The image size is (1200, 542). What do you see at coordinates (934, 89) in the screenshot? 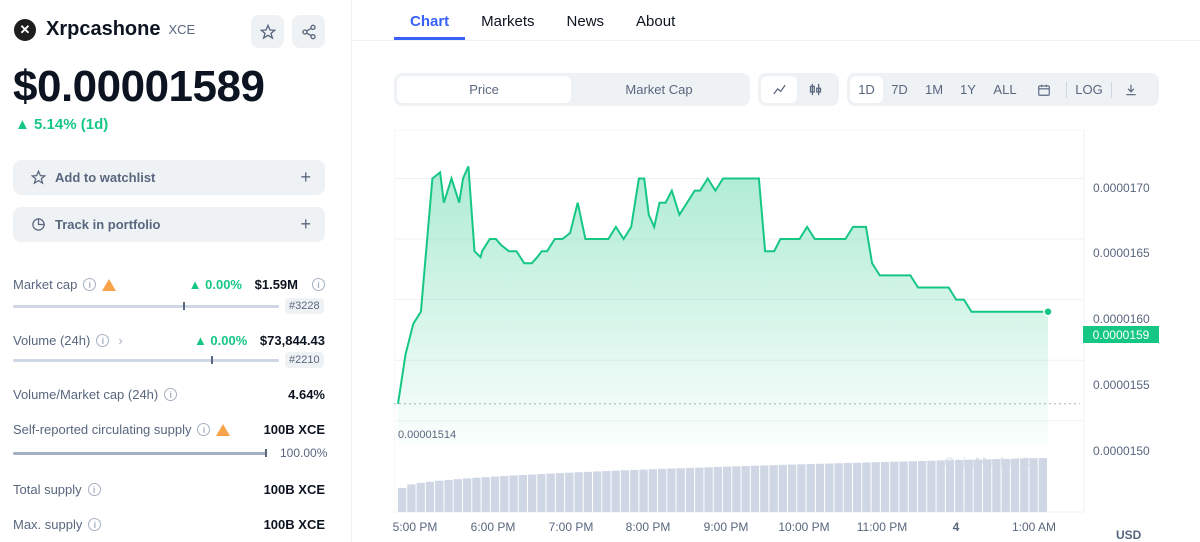
I see `range-1m-button: 1M` at bounding box center [934, 89].